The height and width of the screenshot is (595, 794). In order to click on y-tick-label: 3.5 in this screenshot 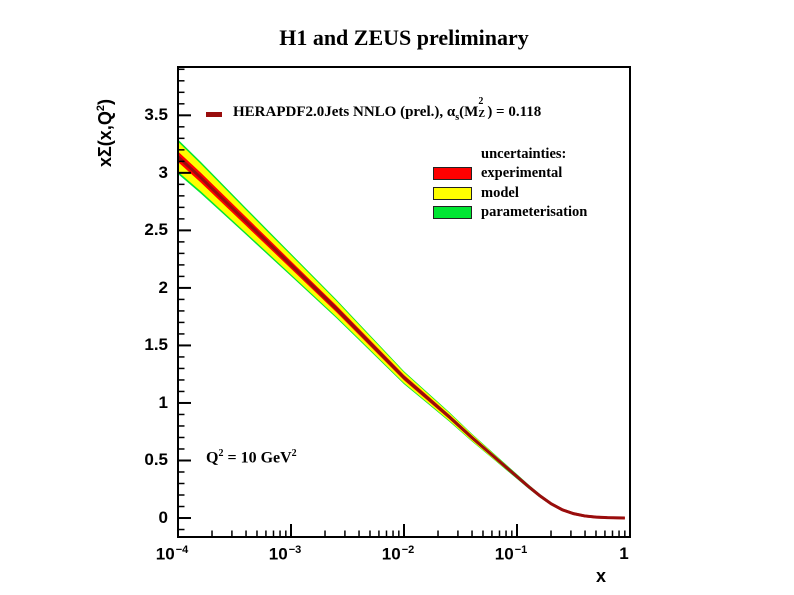, I will do `click(156, 115)`.